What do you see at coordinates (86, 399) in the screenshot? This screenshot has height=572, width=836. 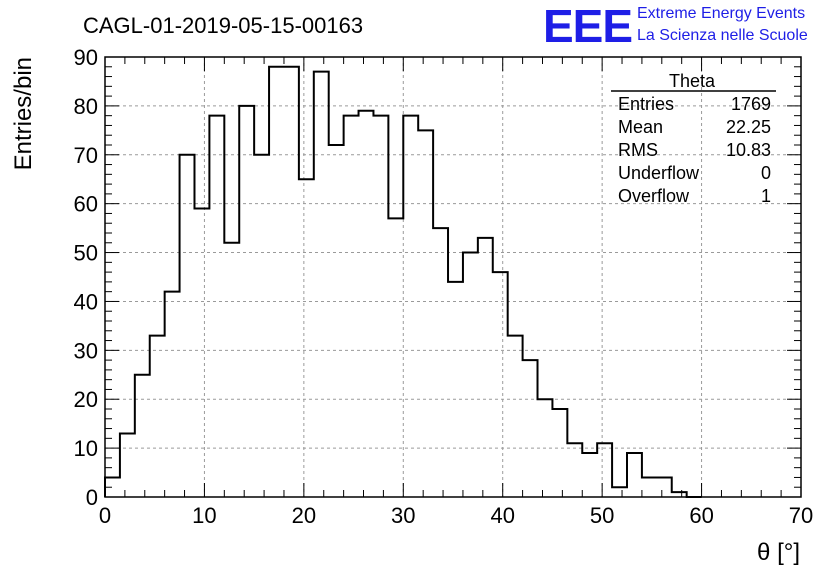 I see `y-tick-label: 20` at bounding box center [86, 399].